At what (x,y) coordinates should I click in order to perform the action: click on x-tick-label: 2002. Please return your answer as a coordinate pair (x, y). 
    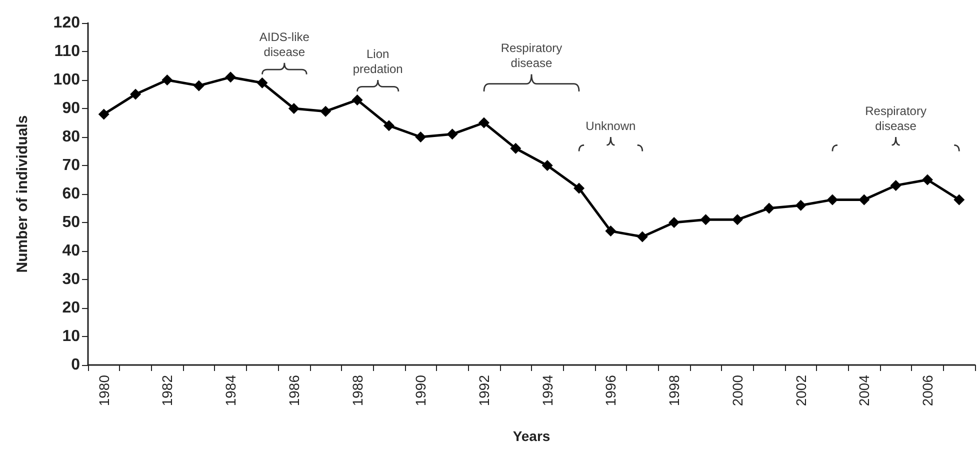
    Looking at the image, I should click on (800, 390).